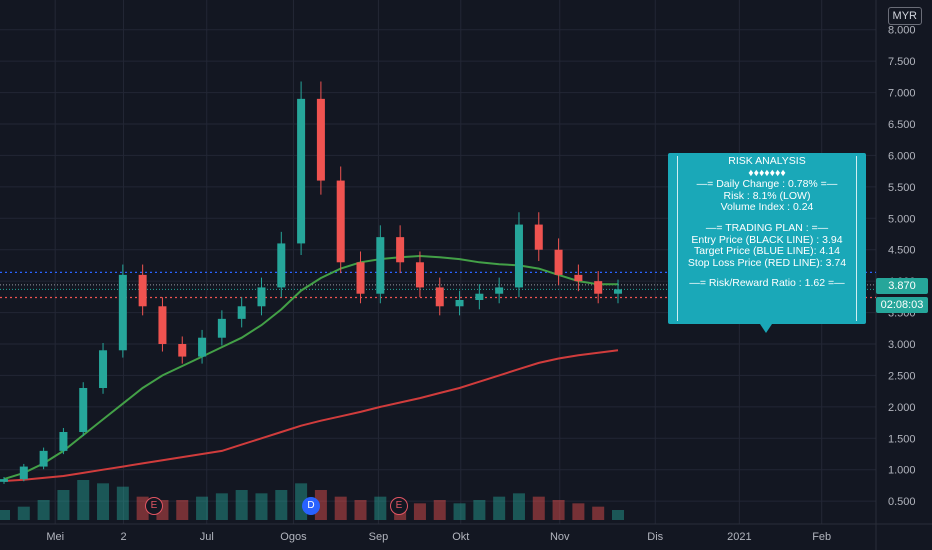 This screenshot has height=550, width=932. Describe the element at coordinates (902, 408) in the screenshot. I see `y-tick-label: 2.000` at that location.